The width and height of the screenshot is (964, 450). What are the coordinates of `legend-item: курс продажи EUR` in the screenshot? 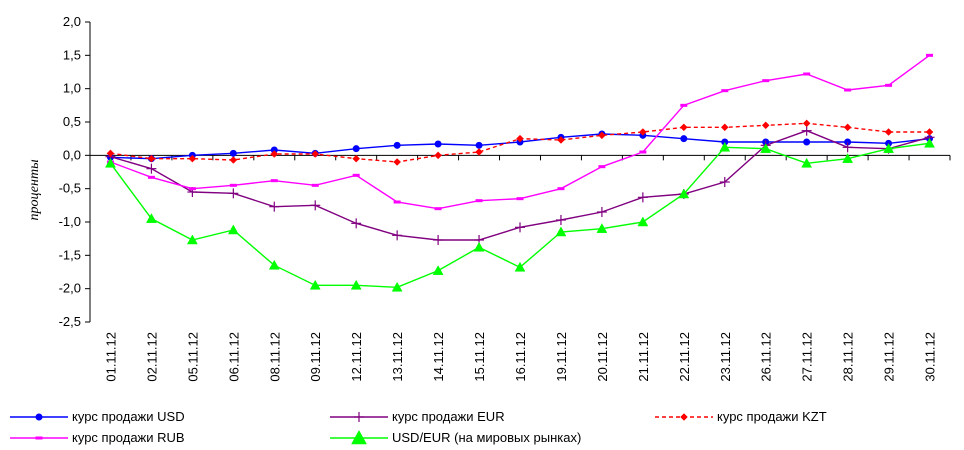 It's located at (417, 416).